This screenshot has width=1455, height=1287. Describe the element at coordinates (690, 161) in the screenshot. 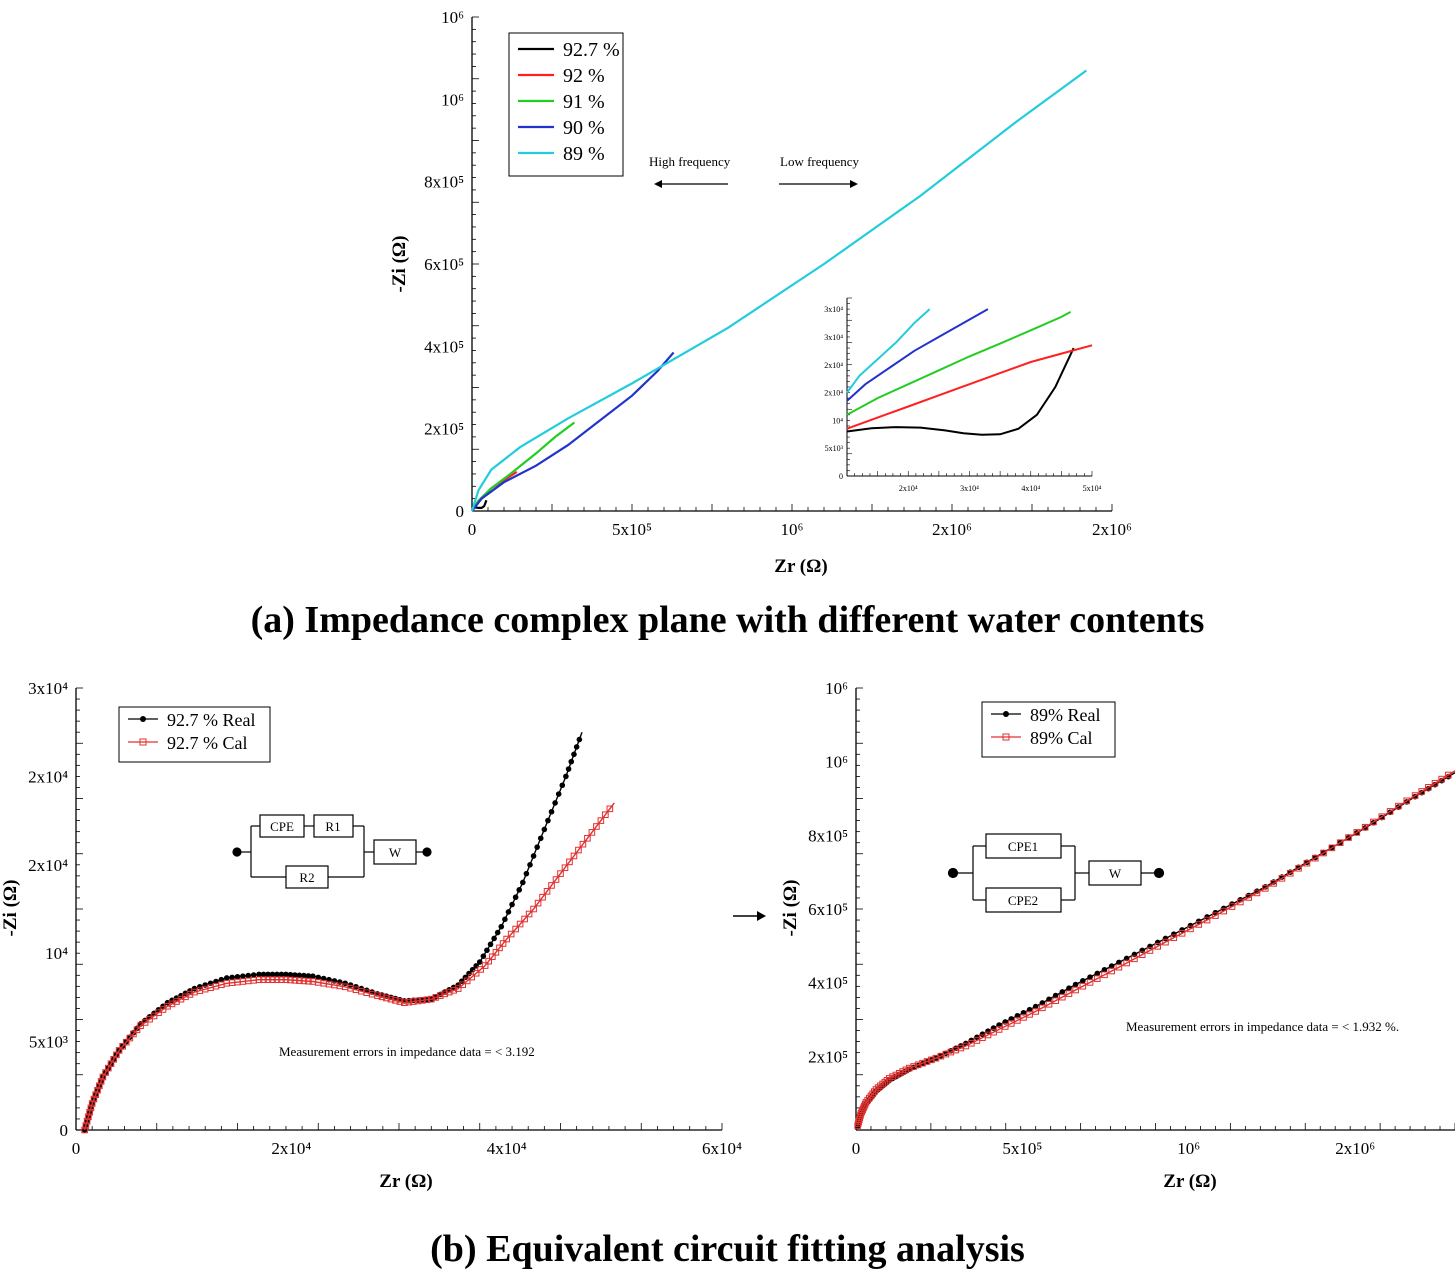

I see `high-frequency-label: High frequency` at that location.